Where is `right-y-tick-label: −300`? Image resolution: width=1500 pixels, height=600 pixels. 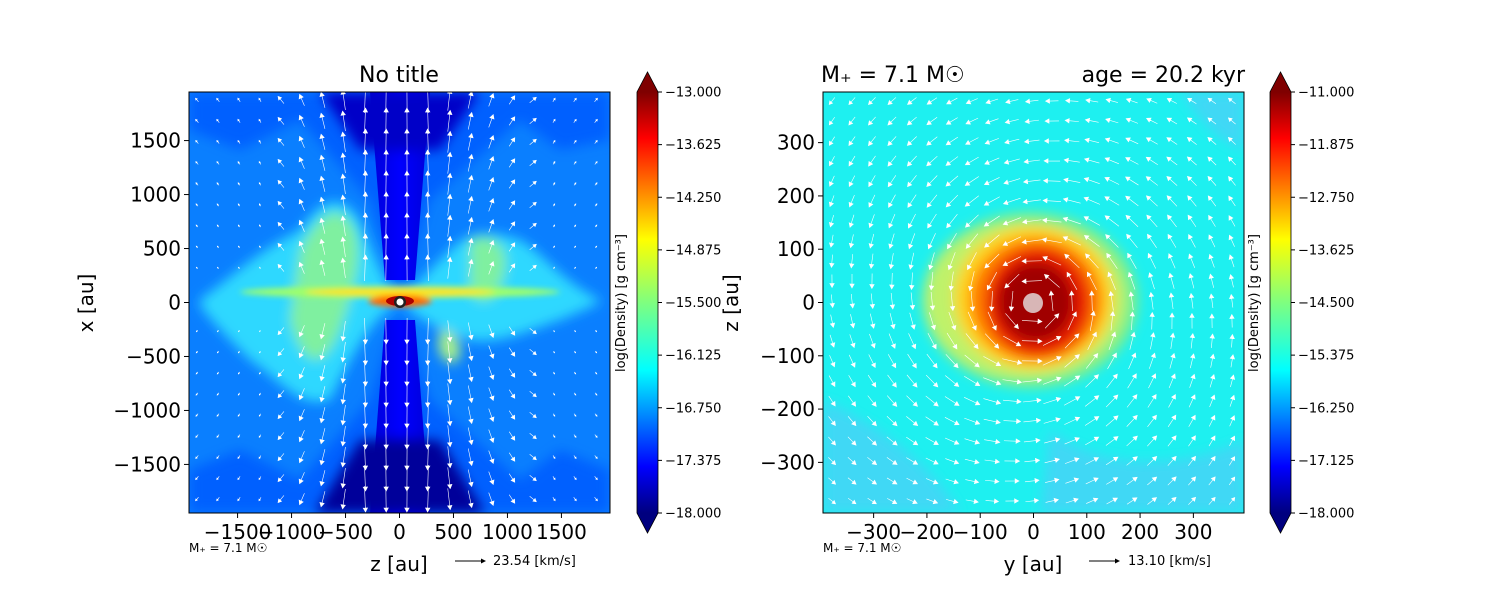
right-y-tick-label: −300 is located at coordinates (787, 462).